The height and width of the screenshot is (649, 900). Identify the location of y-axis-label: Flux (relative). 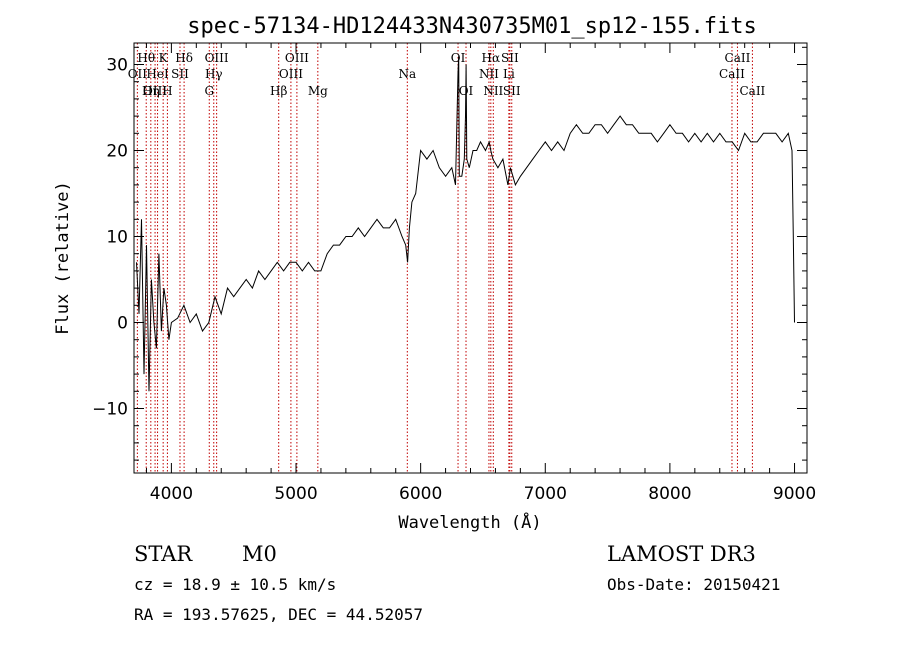
(63, 258).